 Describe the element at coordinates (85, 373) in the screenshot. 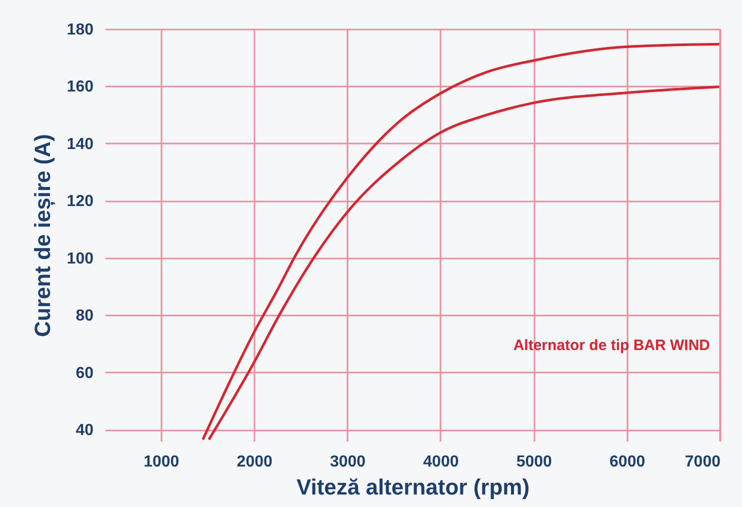

I see `y-tick-label: 60` at that location.